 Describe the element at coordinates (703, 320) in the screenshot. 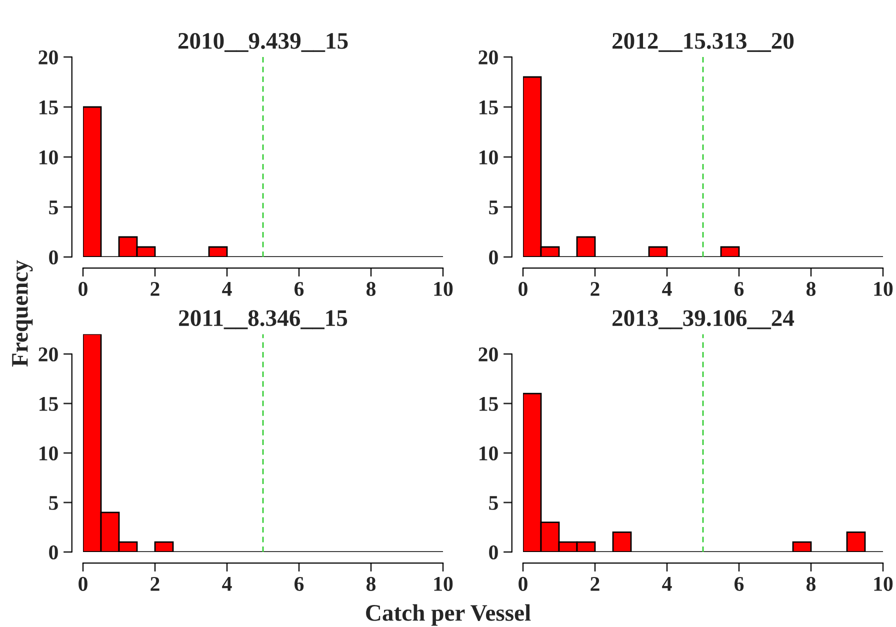

I see `chart-title: 2013__39.106__24` at that location.